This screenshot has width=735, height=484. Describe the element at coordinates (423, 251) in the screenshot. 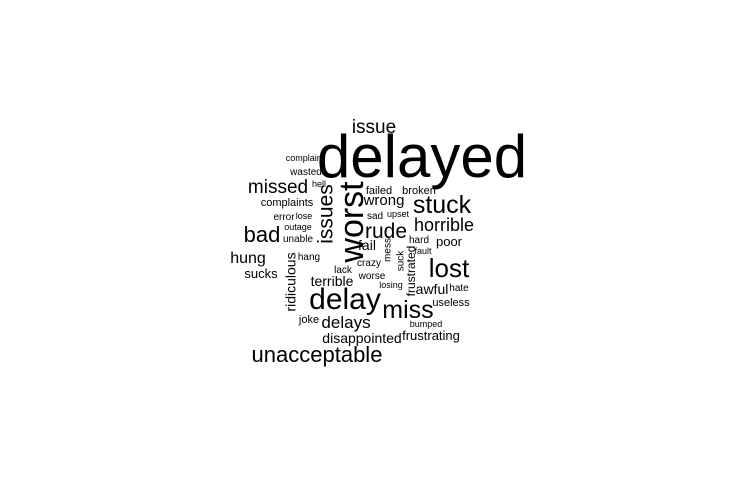

I see `word-fault: fault` at that location.